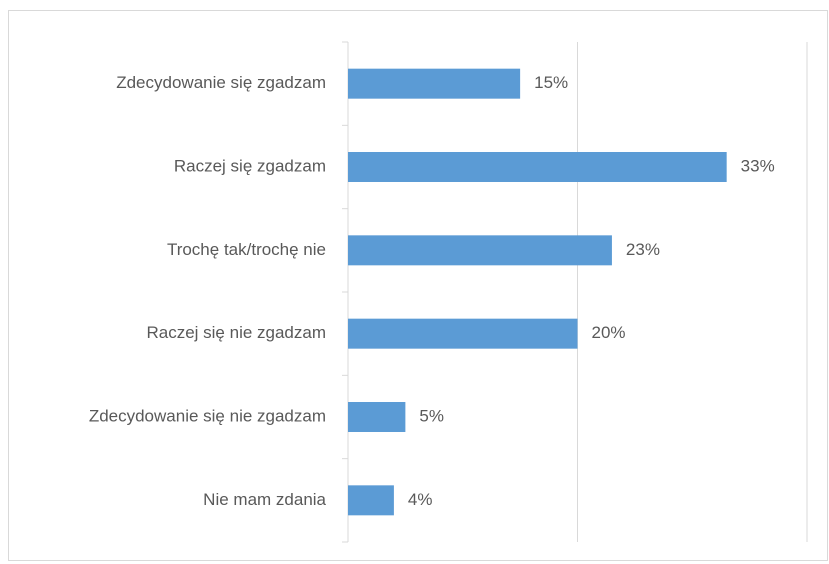 The height and width of the screenshot is (564, 829). Describe the element at coordinates (758, 165) in the screenshot. I see `data-label: 33%` at that location.